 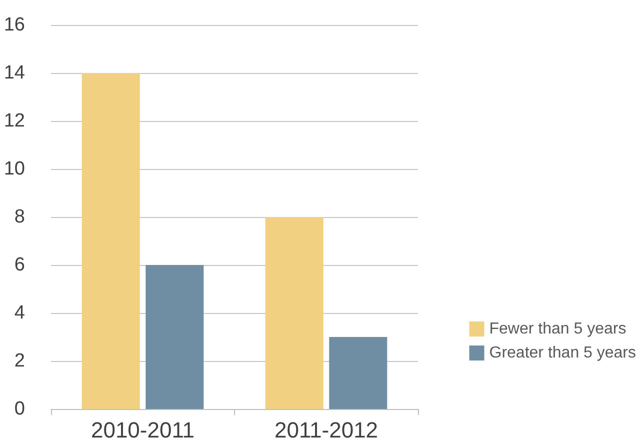 I want to click on y-tick-label: 8, so click(x=19, y=217).